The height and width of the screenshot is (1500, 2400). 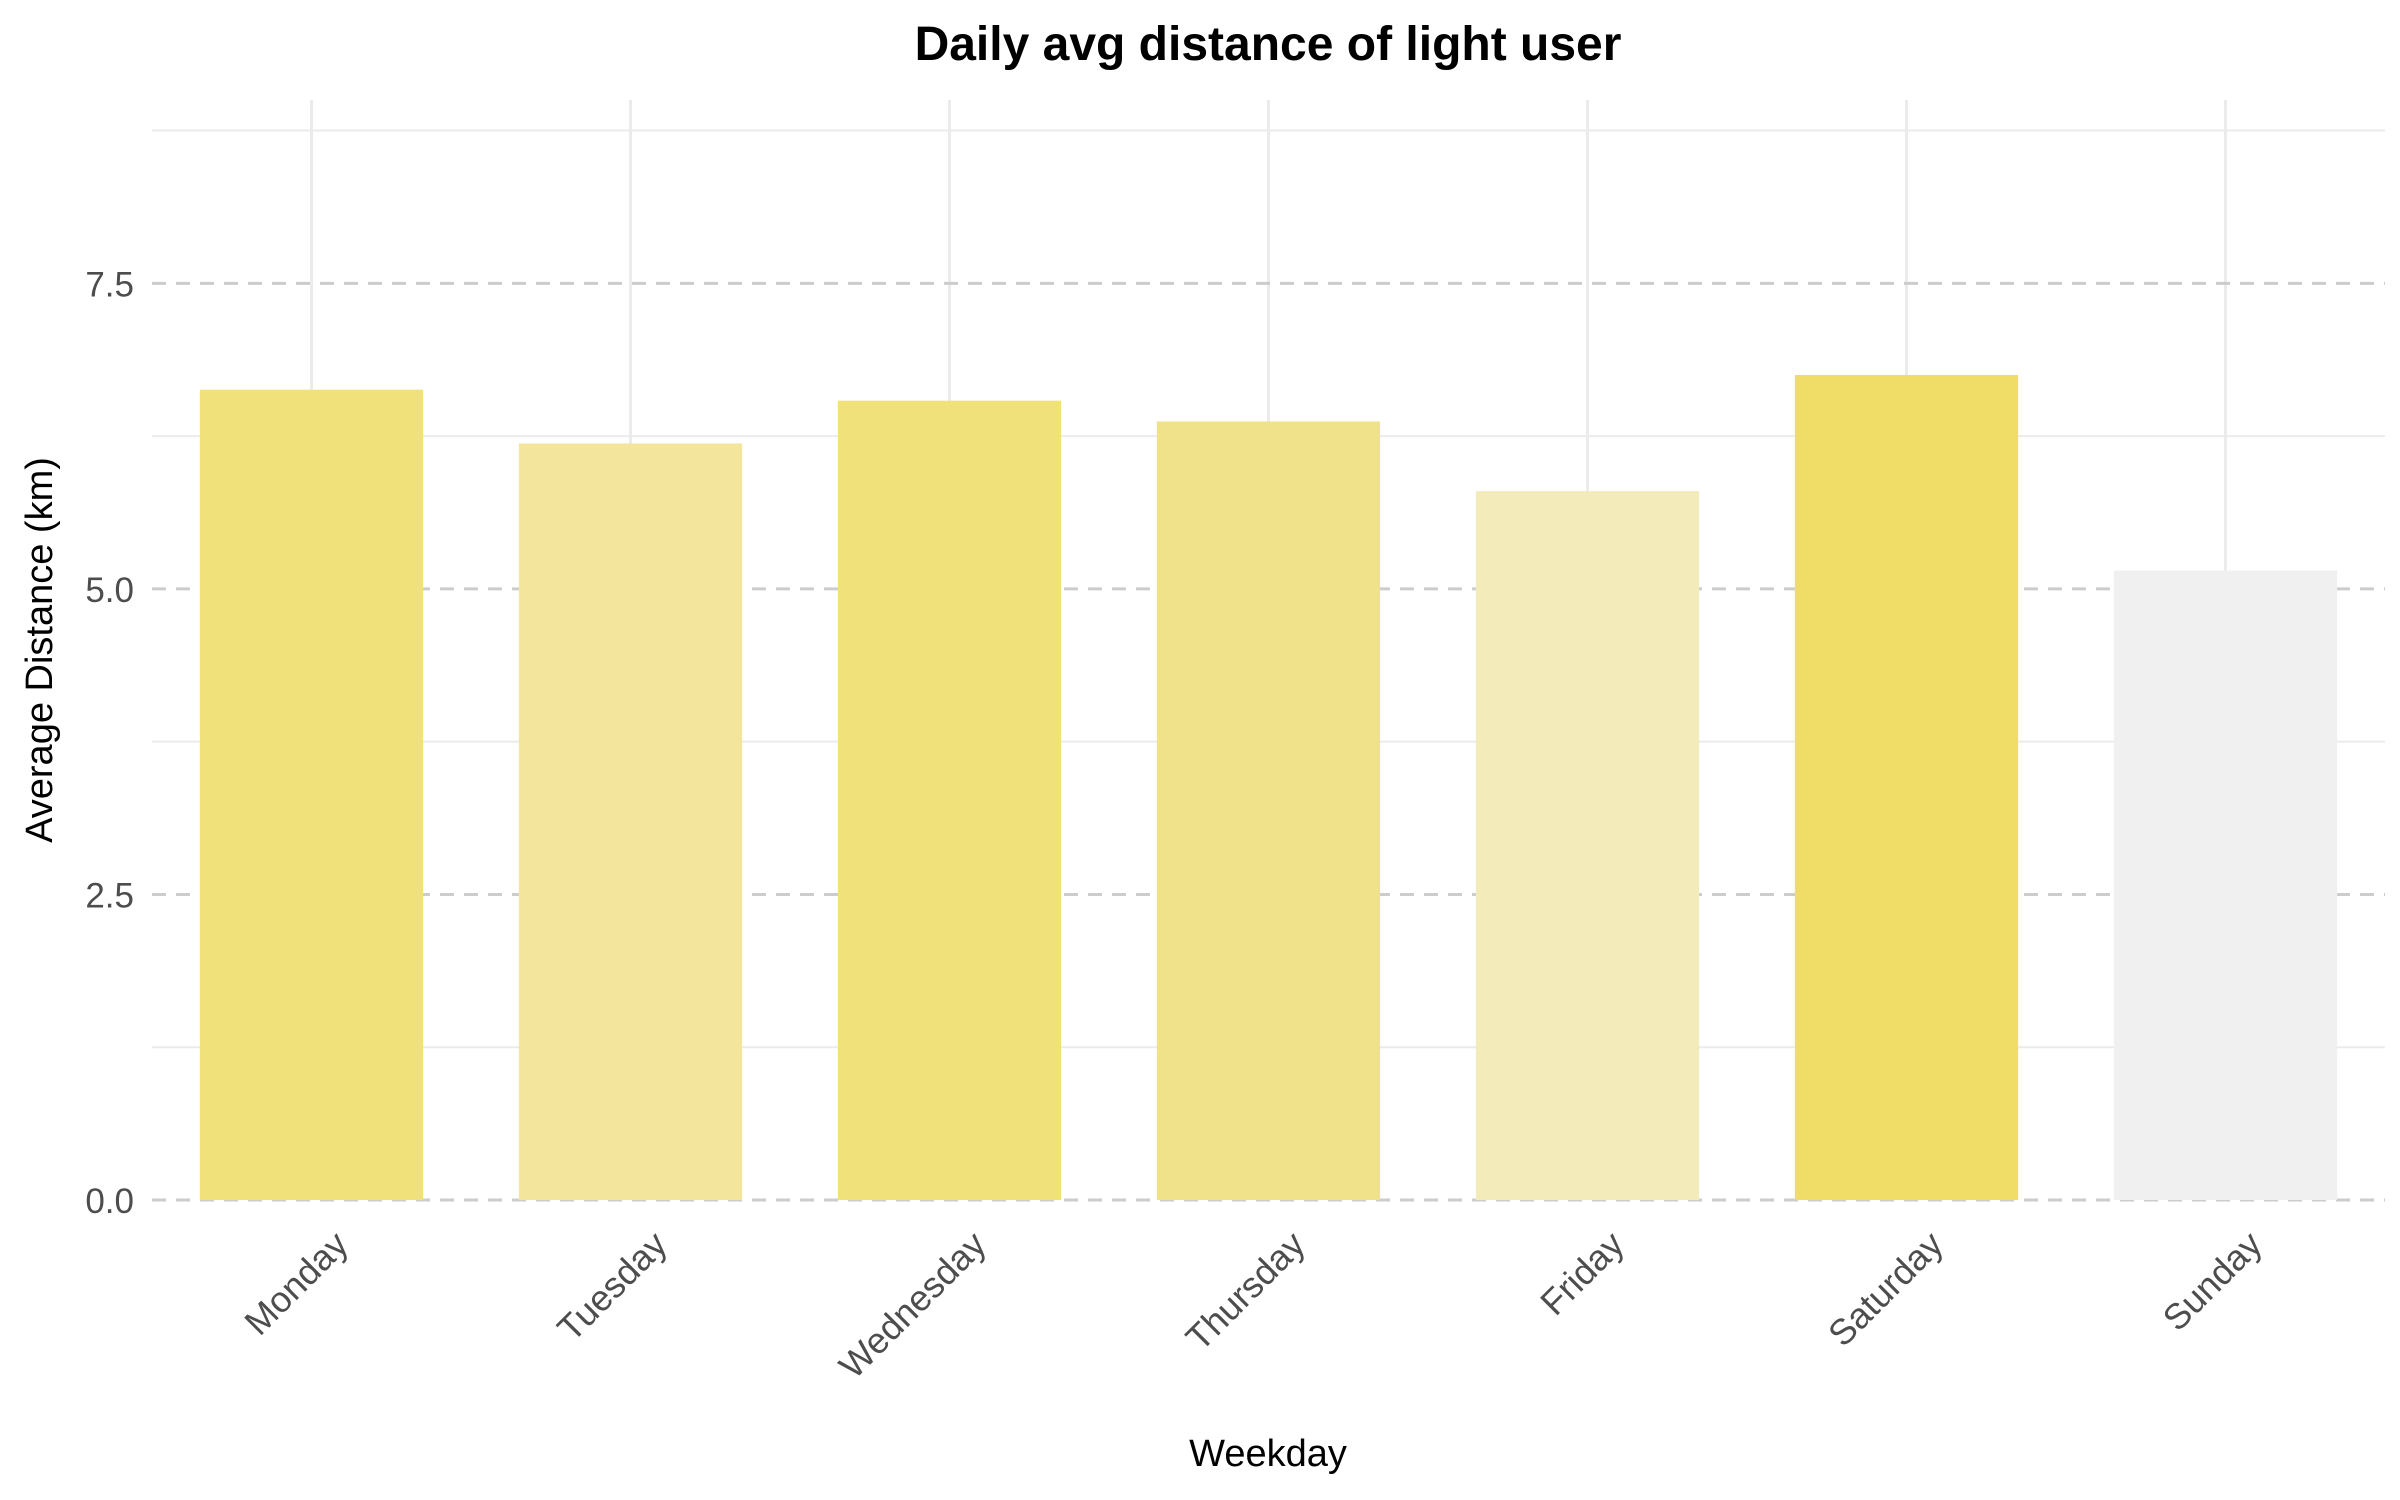 I want to click on y-axis-title: Average Distance (km), so click(x=40, y=650).